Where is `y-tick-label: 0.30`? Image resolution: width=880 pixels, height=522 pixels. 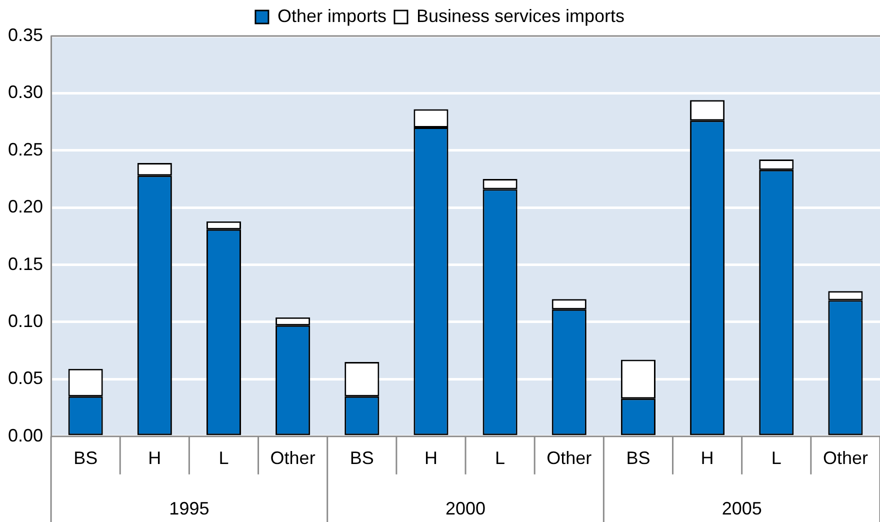
y-tick-label: 0.30 is located at coordinates (26, 92).